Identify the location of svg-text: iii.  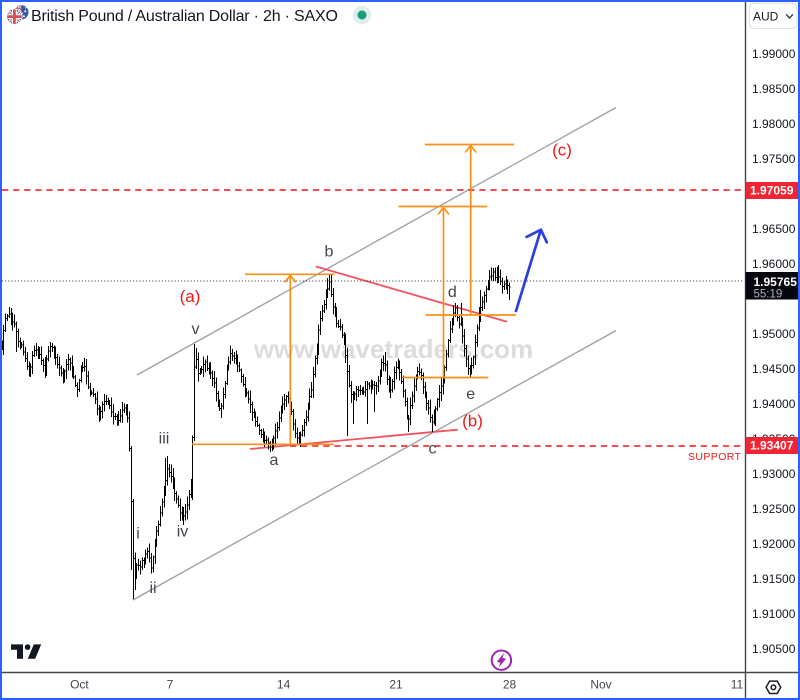
(164, 439).